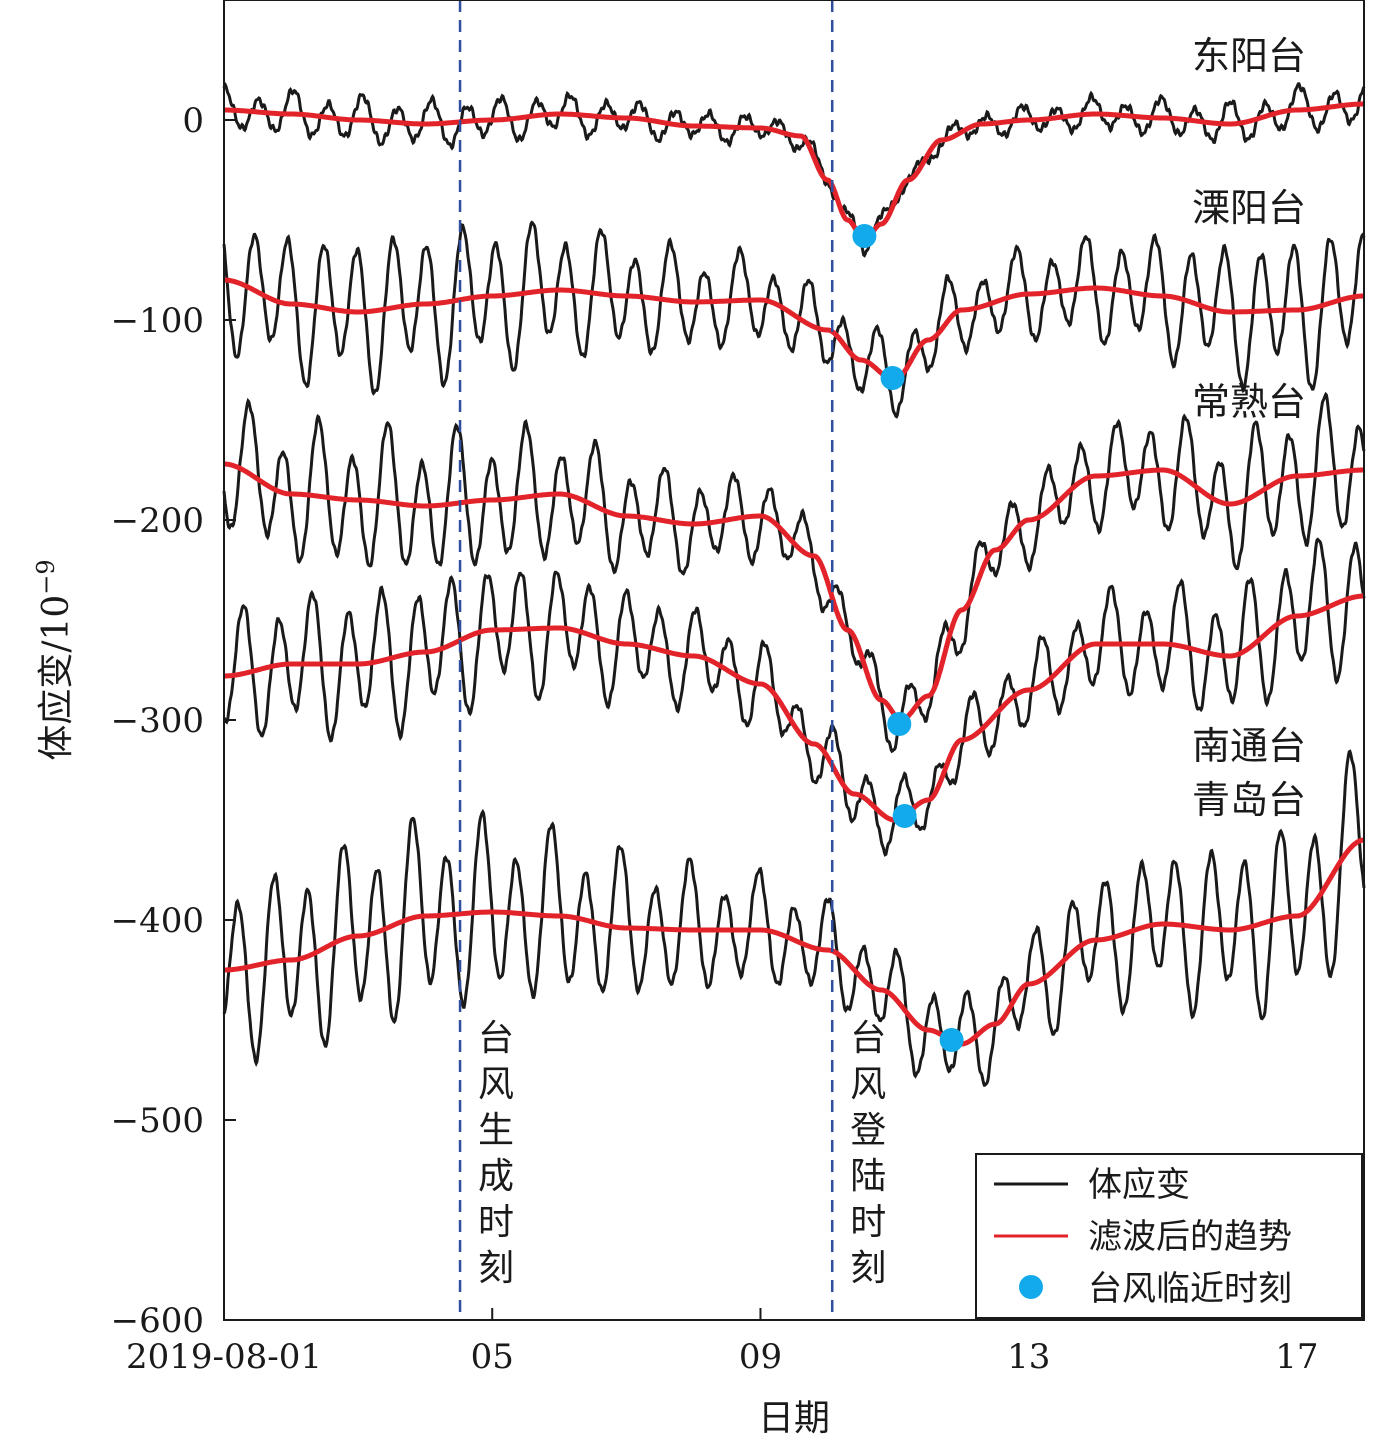 The height and width of the screenshot is (1442, 1378). Describe the element at coordinates (157, 521) in the screenshot. I see `y-tick-label: −200` at that location.